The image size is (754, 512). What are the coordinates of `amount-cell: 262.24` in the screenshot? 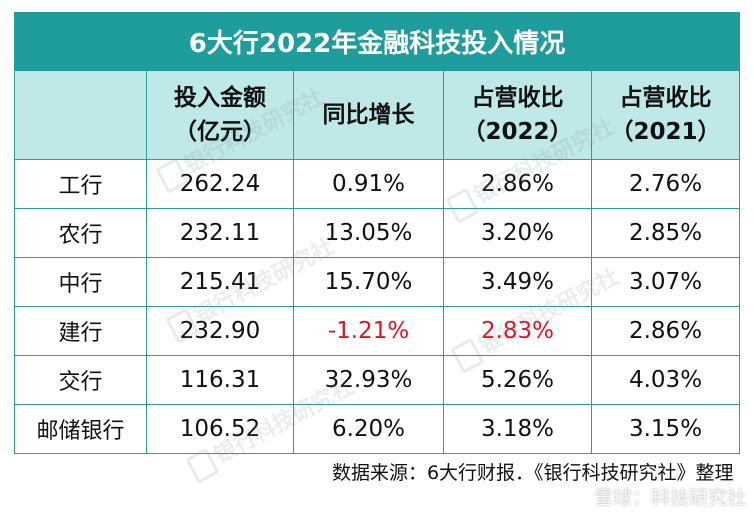 It's located at (220, 184).